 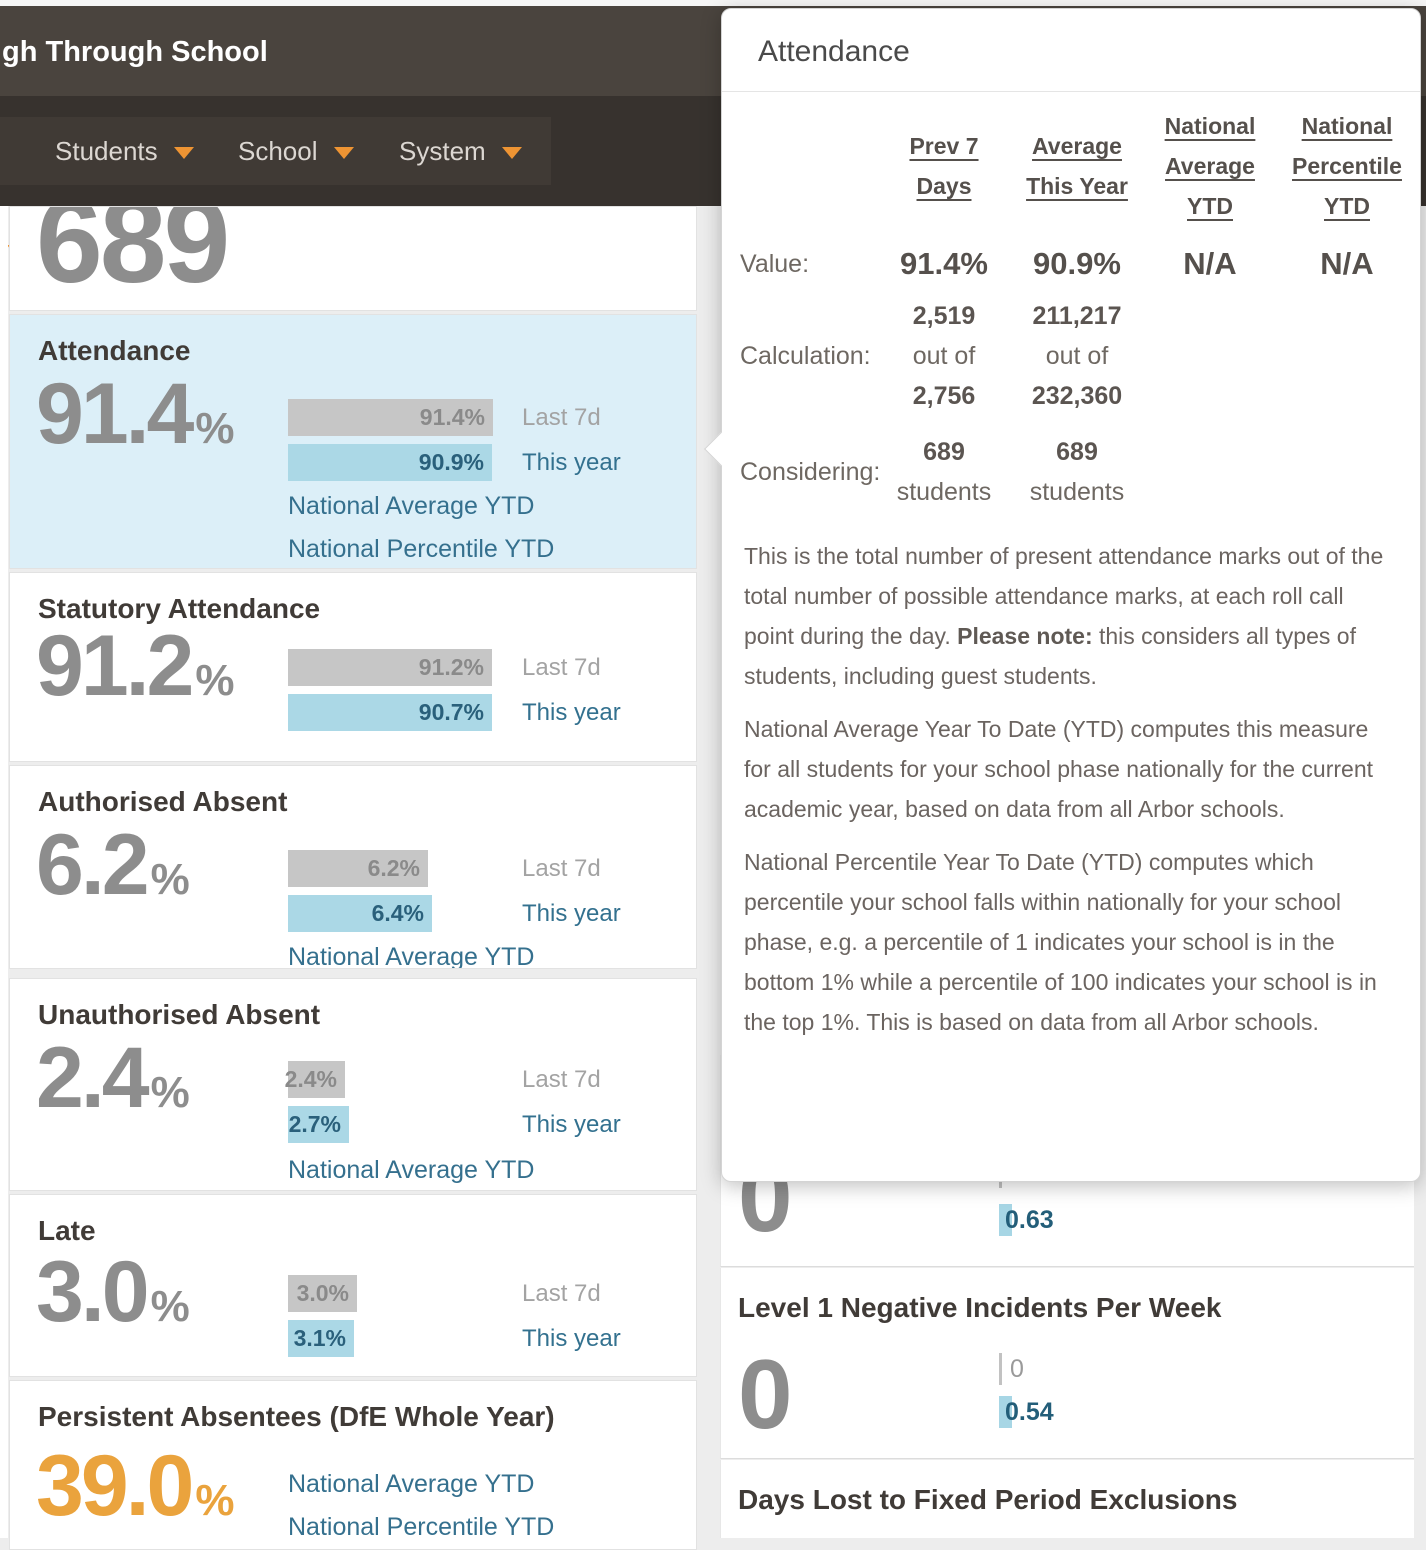 What do you see at coordinates (358, 868) in the screenshot?
I see `bar-last7d: 6.2%` at bounding box center [358, 868].